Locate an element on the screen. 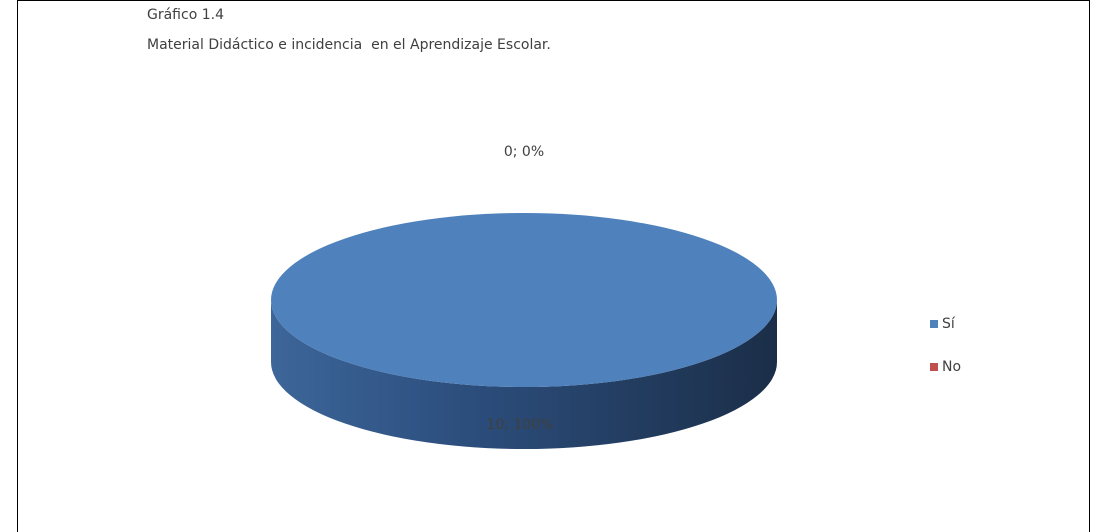 This screenshot has height=532, width=1108. pie-slice is located at coordinates (524, 300).